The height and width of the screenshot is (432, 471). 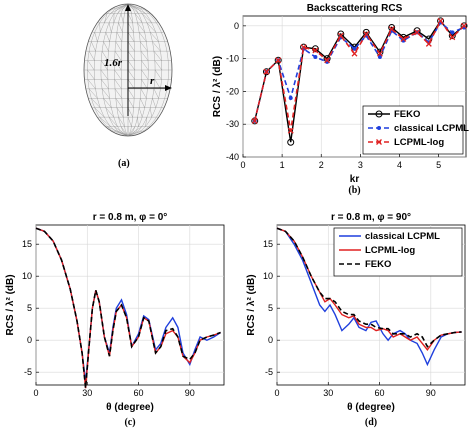 I want to click on y-tick-label: -30, so click(x=232, y=124).